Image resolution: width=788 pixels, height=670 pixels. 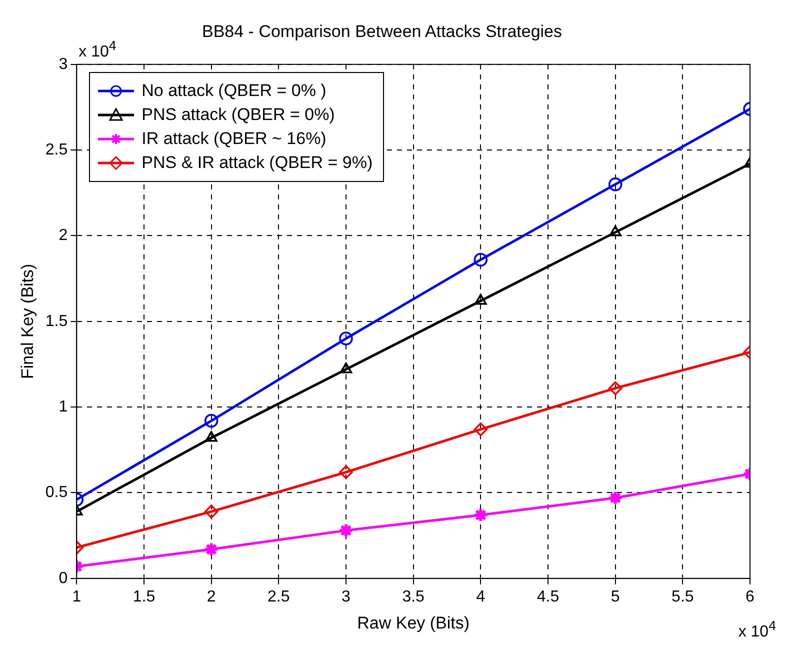 What do you see at coordinates (63, 64) in the screenshot?
I see `y-tick-label: 3` at bounding box center [63, 64].